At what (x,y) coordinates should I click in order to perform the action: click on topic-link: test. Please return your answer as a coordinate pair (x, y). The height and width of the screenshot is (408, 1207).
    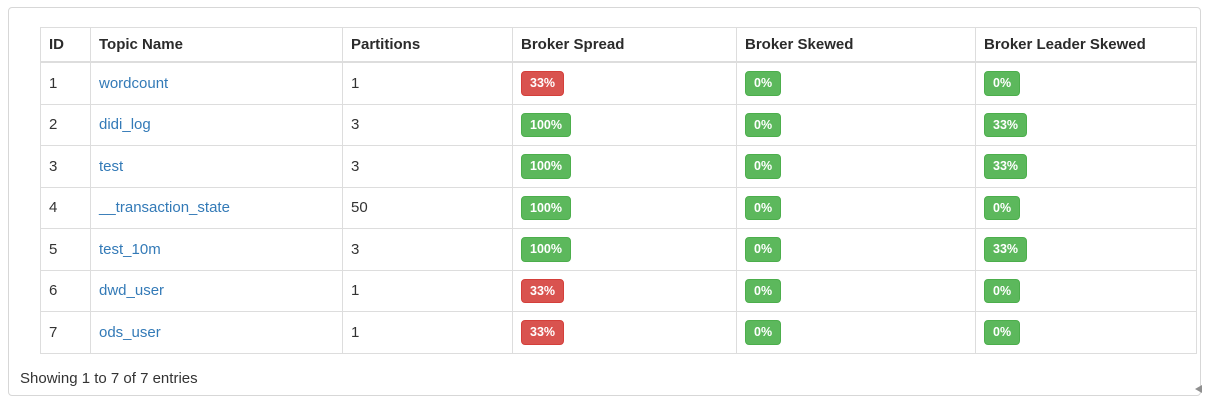
    Looking at the image, I should click on (111, 166).